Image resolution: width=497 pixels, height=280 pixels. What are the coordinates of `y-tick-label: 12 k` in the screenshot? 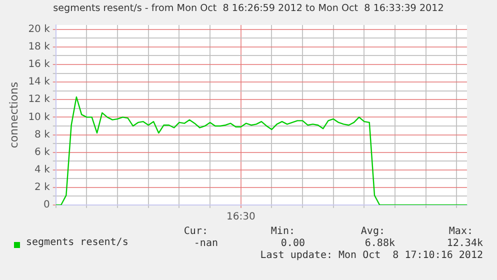 It's located at (39, 100).